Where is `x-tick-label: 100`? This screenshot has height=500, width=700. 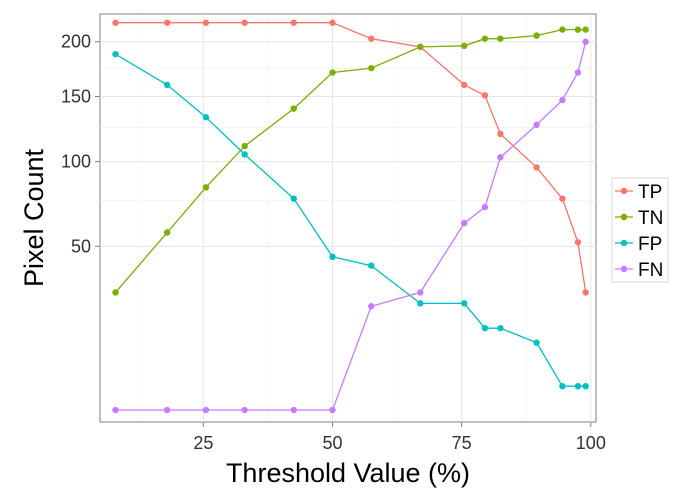 x-tick-label: 100 is located at coordinates (591, 443).